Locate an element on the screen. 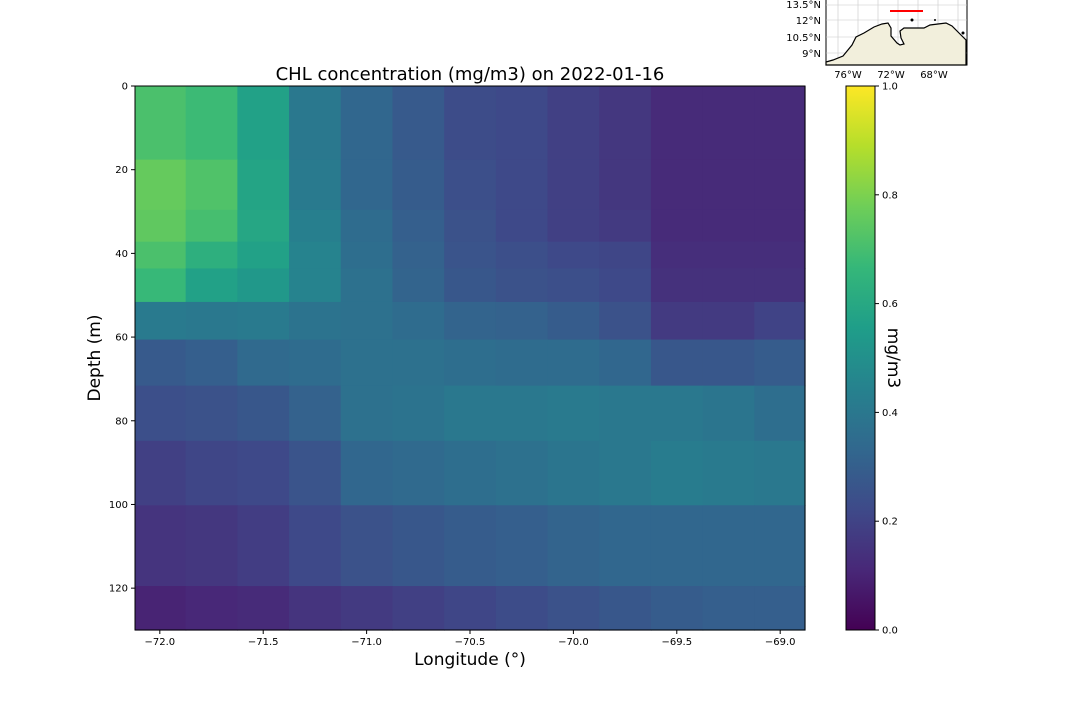  y-axis-label: Depth (m) is located at coordinates (95, 357).